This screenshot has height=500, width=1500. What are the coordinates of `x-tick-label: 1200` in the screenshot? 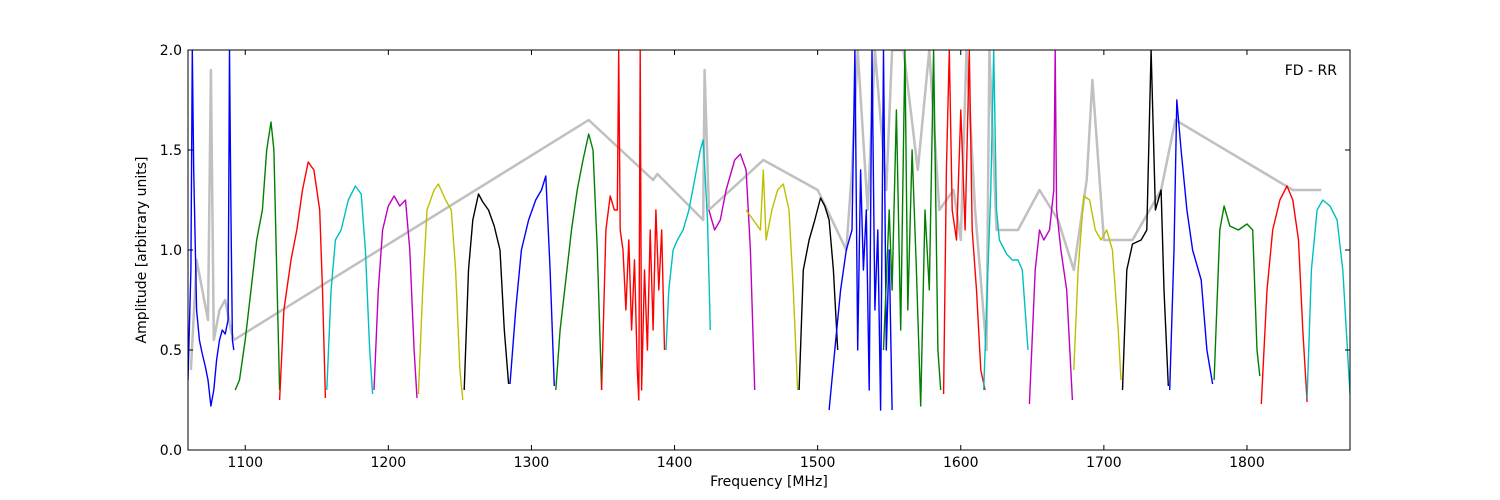 It's located at (389, 463).